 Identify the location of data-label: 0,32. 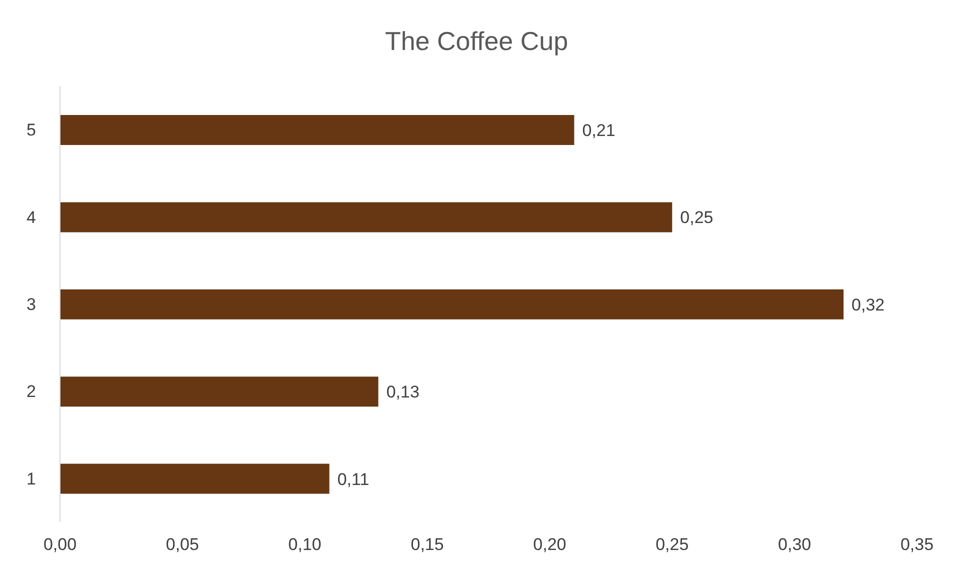
(868, 304).